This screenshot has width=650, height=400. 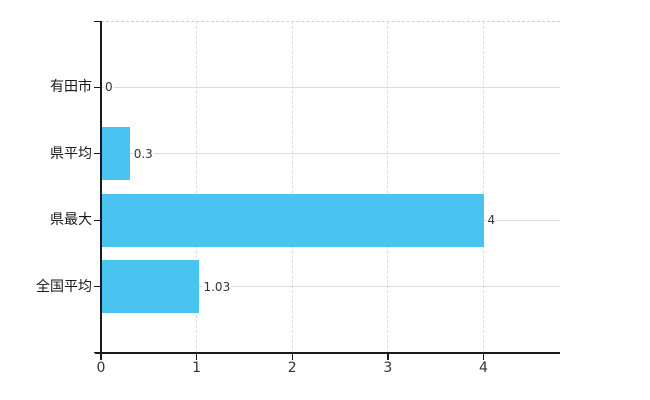 I want to click on category-label: 全国平均, so click(x=64, y=286).